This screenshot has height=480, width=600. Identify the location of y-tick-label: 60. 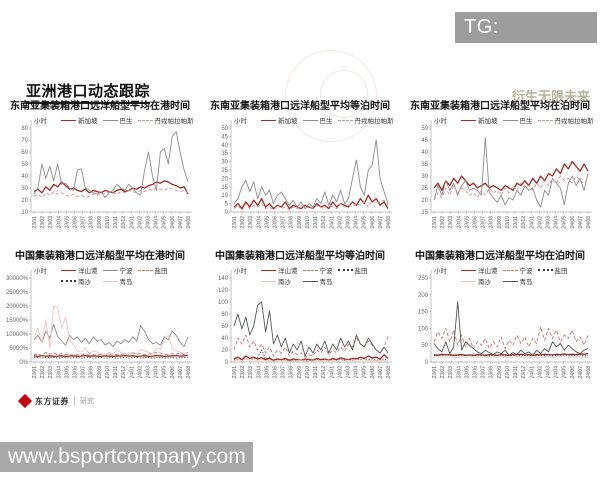
(224, 327).